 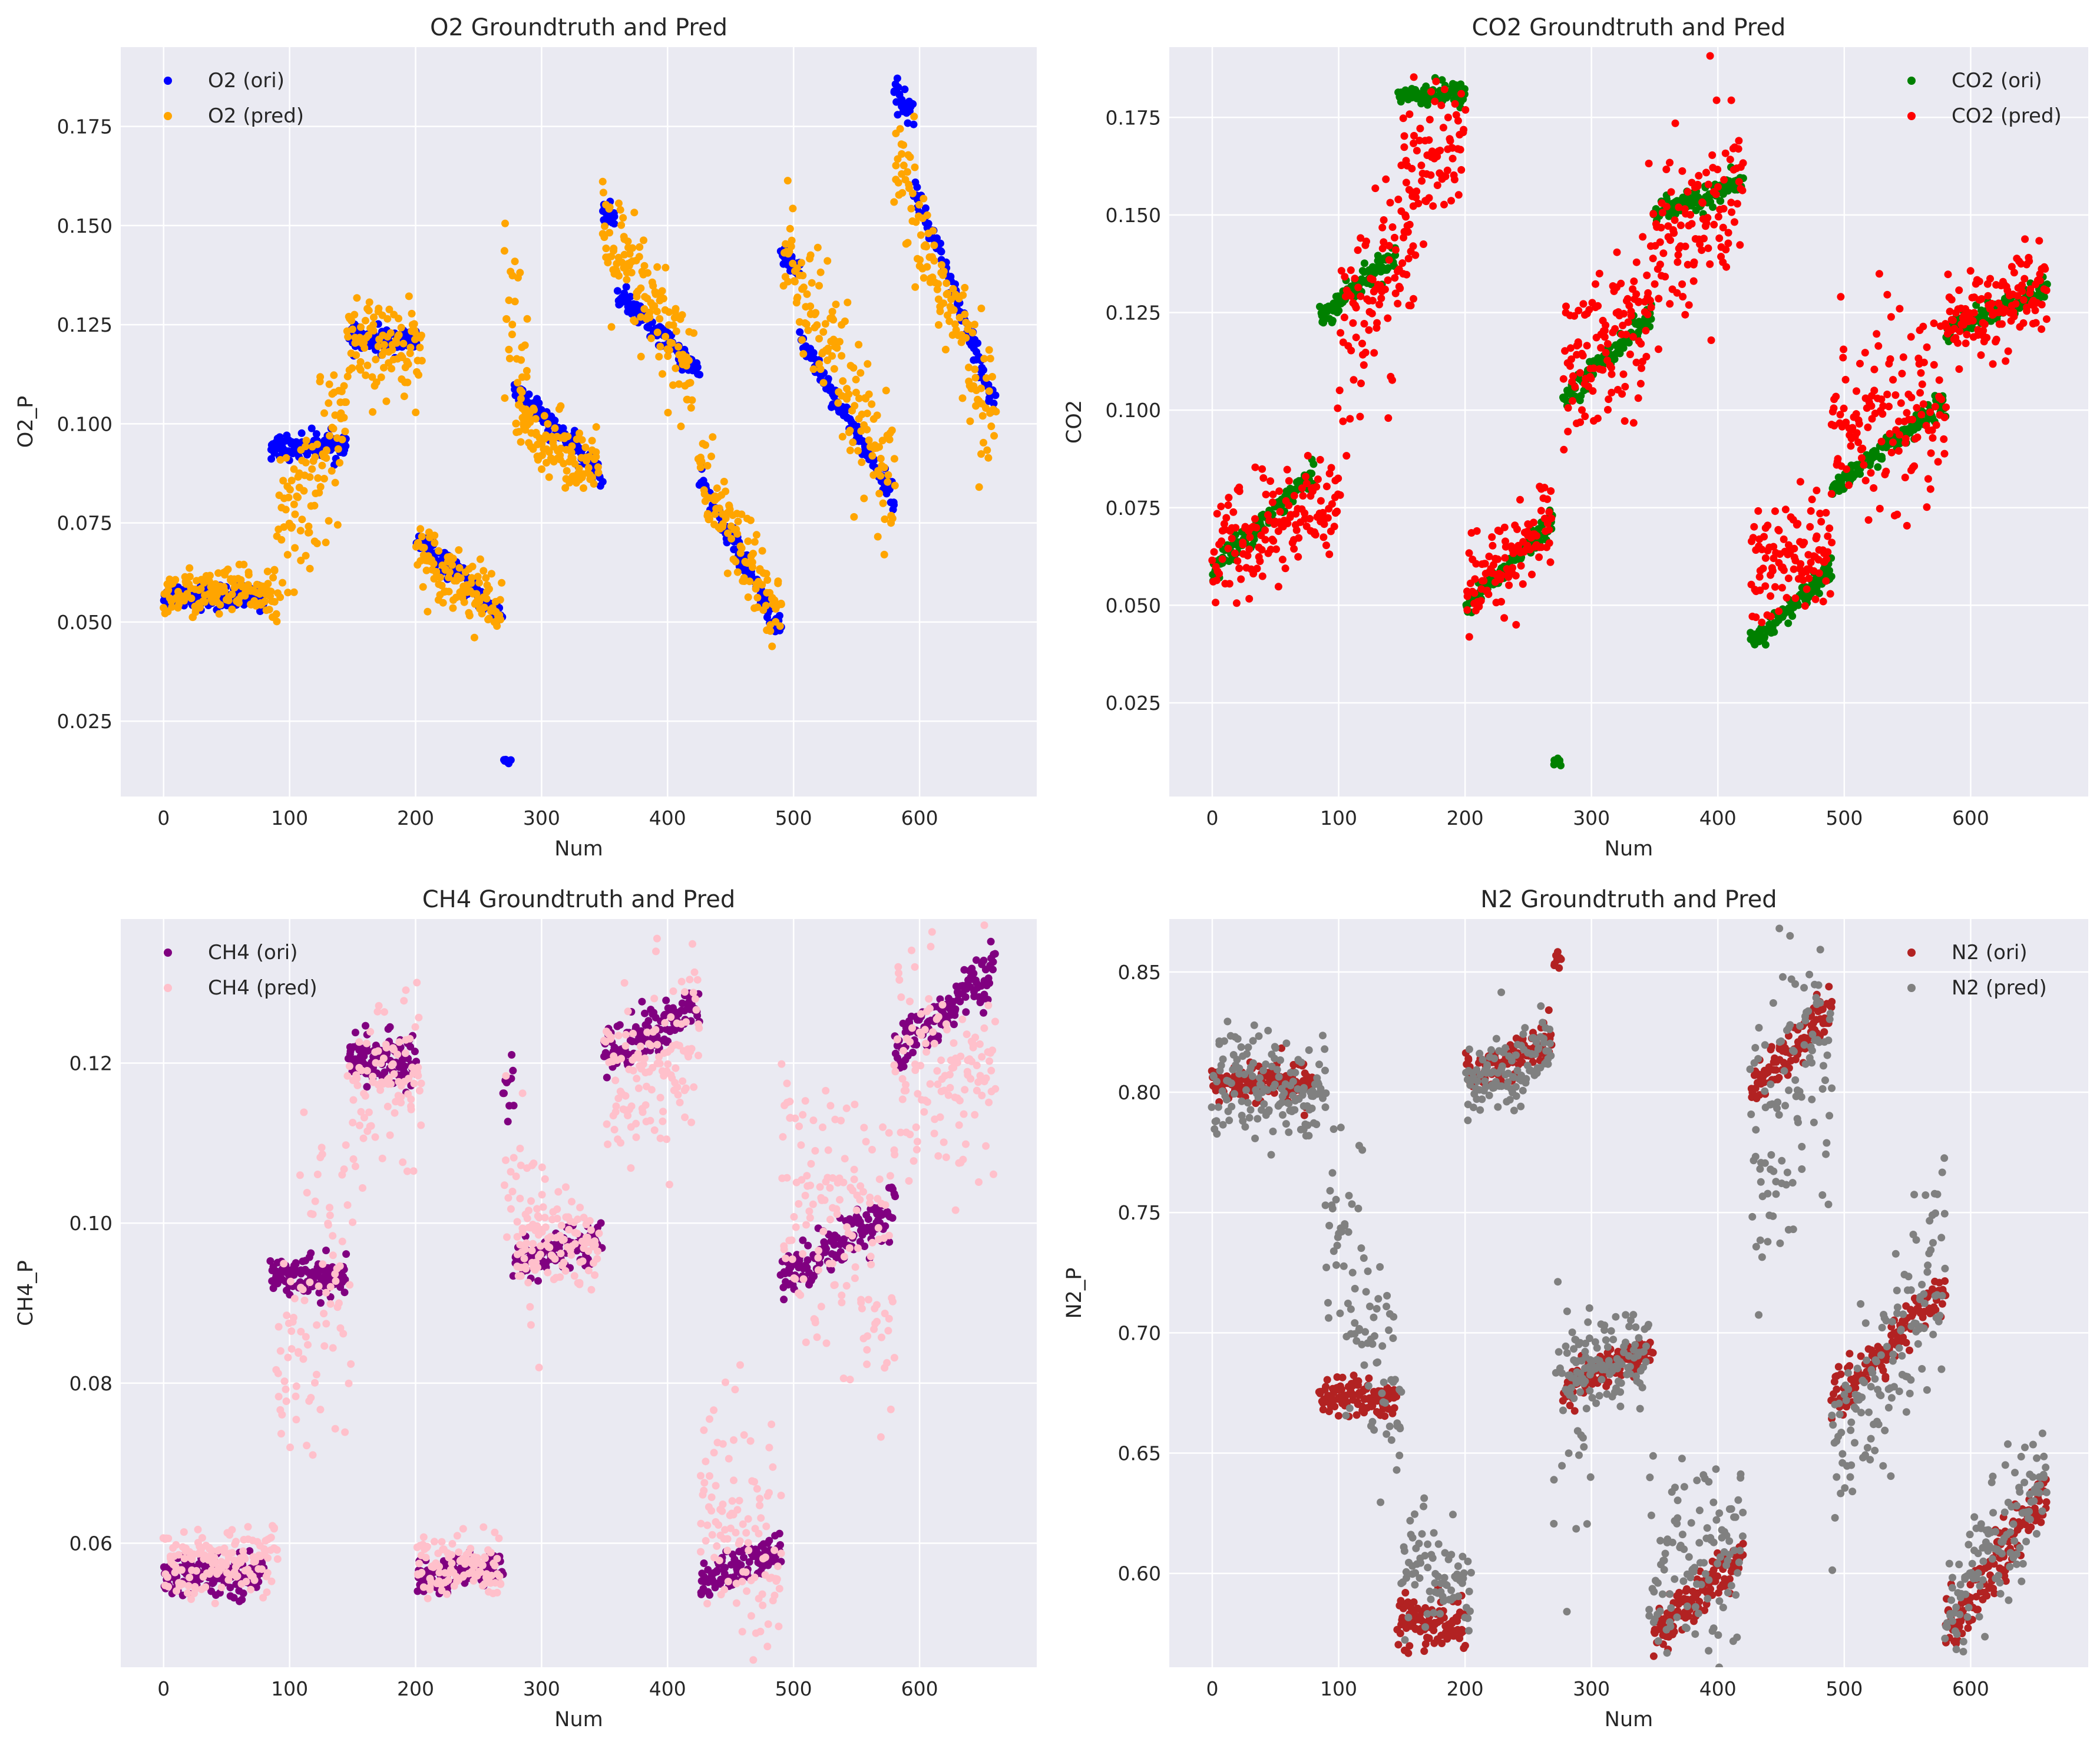 I want to click on legend-marker, so click(x=168, y=81).